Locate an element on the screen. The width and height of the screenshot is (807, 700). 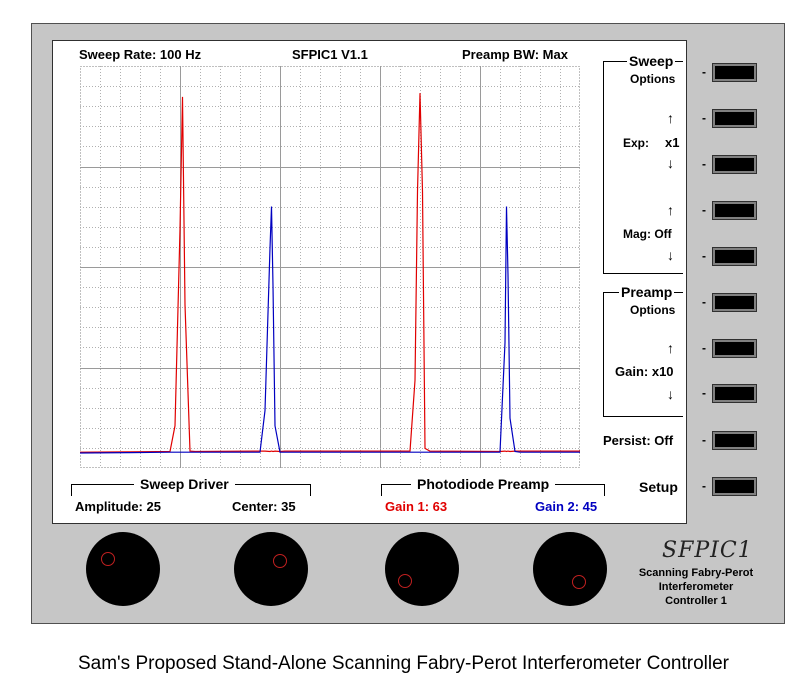
softkey-preamp-options is located at coordinates (734, 302).